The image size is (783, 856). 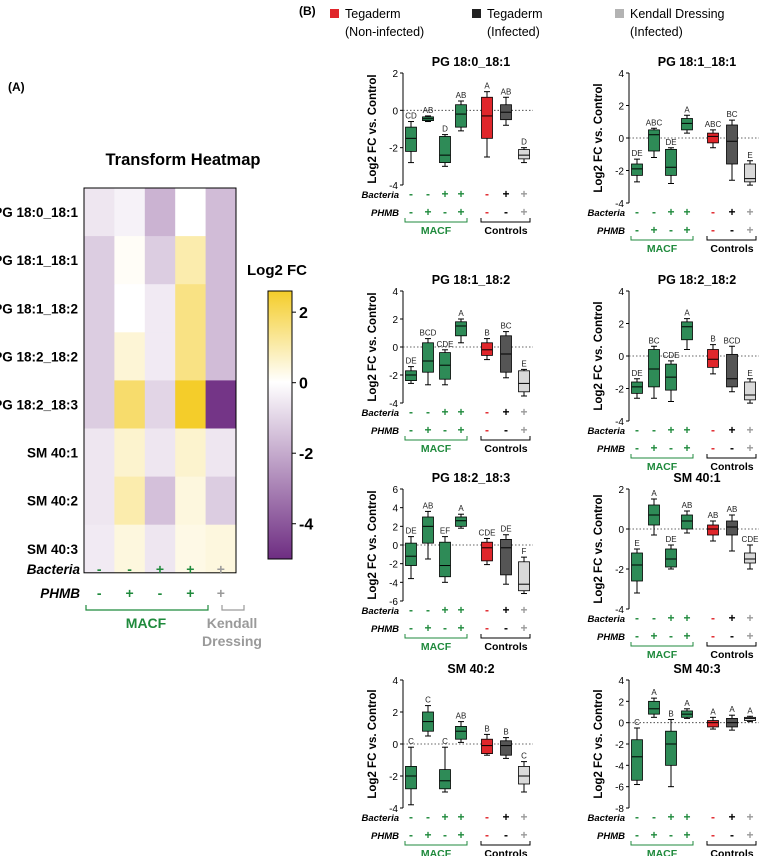 What do you see at coordinates (653, 340) in the screenshot?
I see `significance-letter: BC` at bounding box center [653, 340].